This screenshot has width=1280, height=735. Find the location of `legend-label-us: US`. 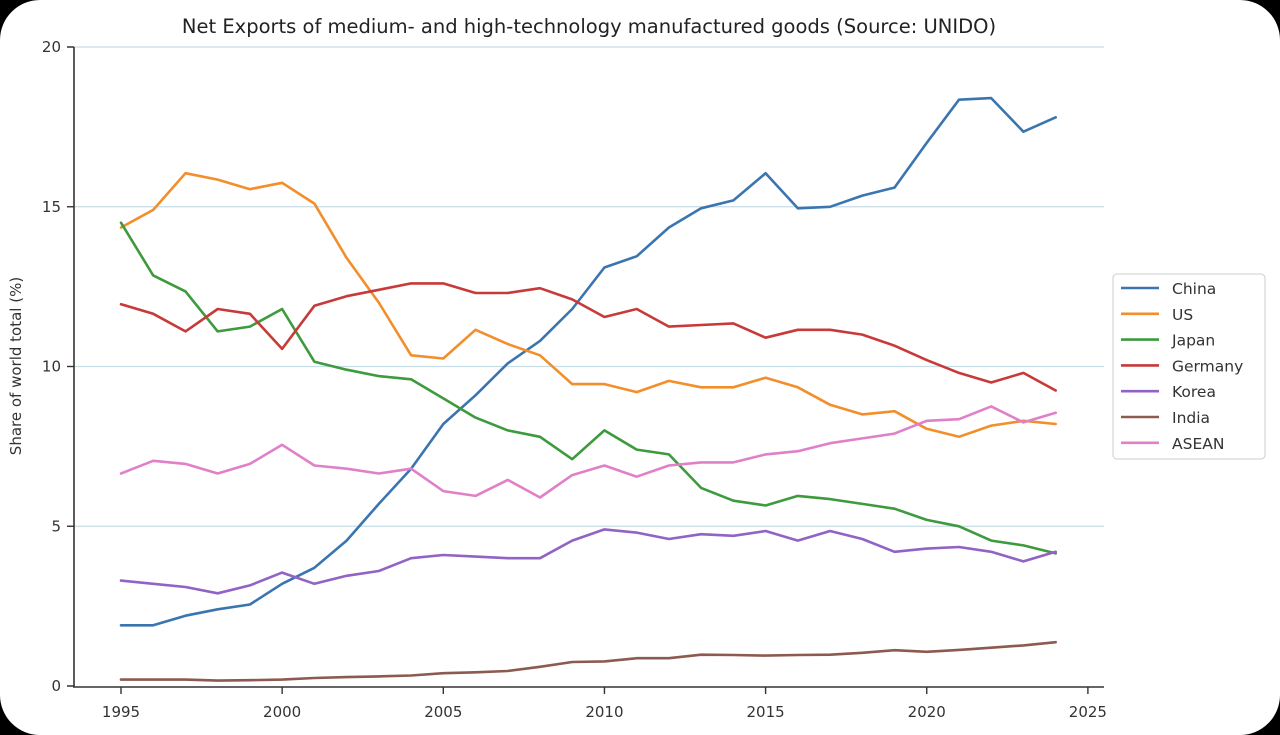

legend-label-us: US is located at coordinates (1182, 315).